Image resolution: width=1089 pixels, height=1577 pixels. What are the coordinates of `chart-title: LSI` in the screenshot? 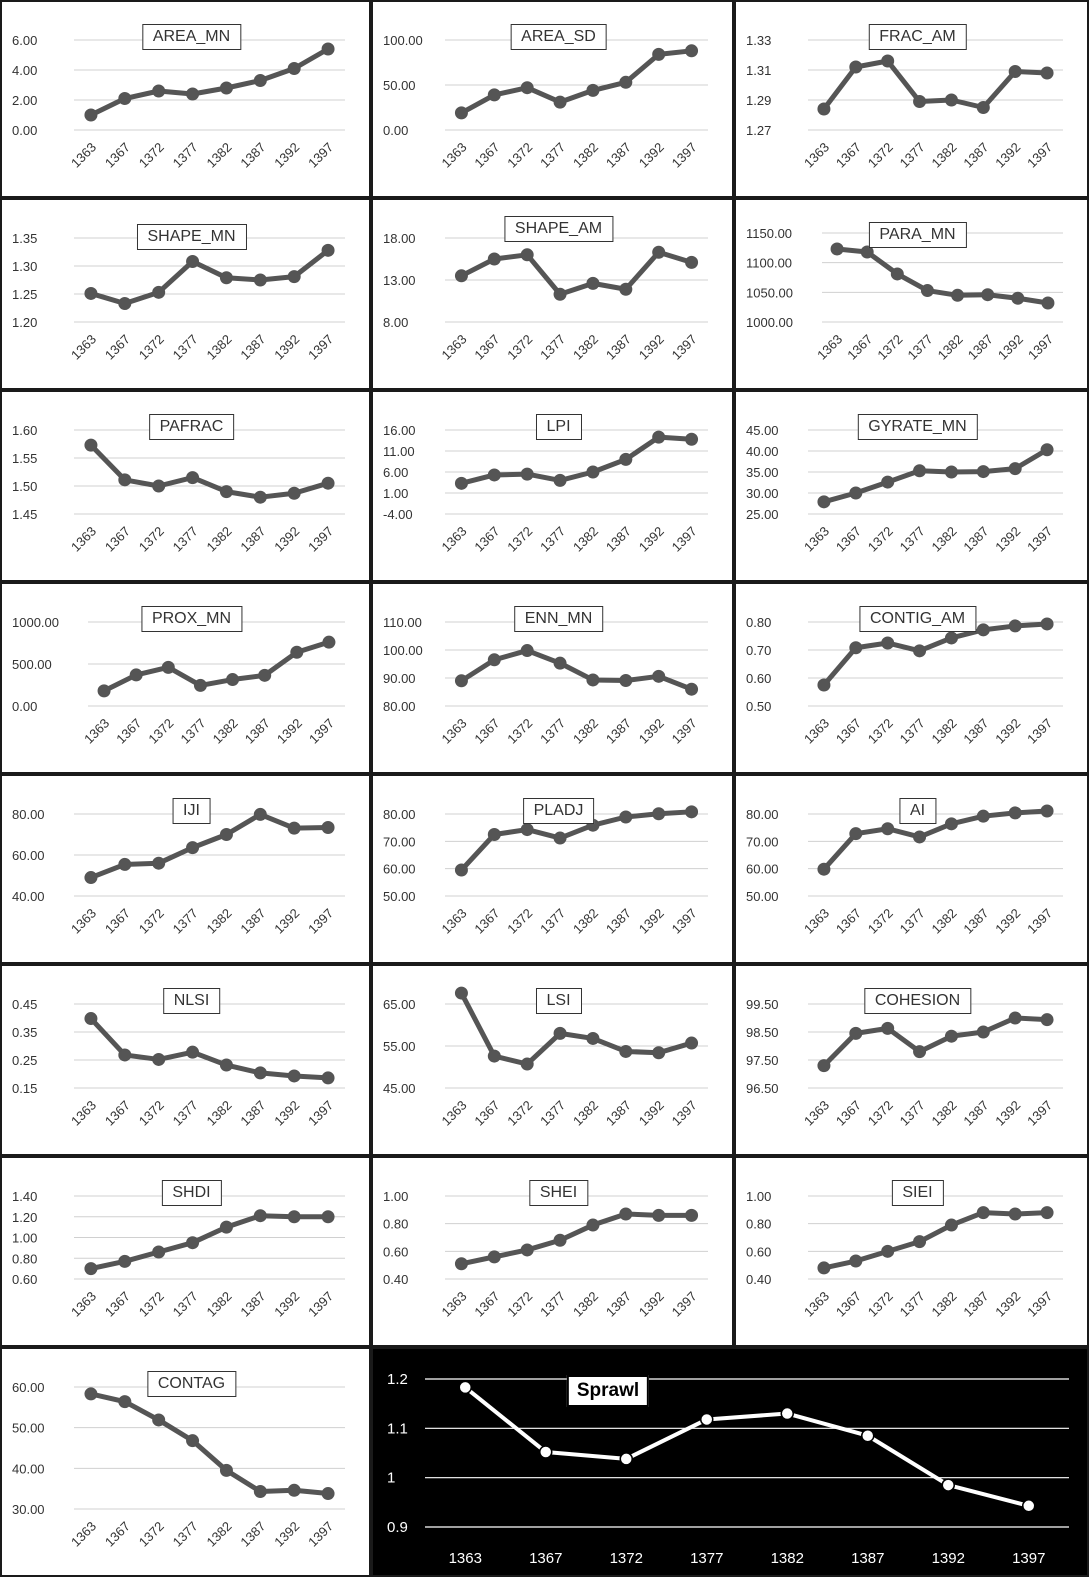 It's located at (558, 1001).